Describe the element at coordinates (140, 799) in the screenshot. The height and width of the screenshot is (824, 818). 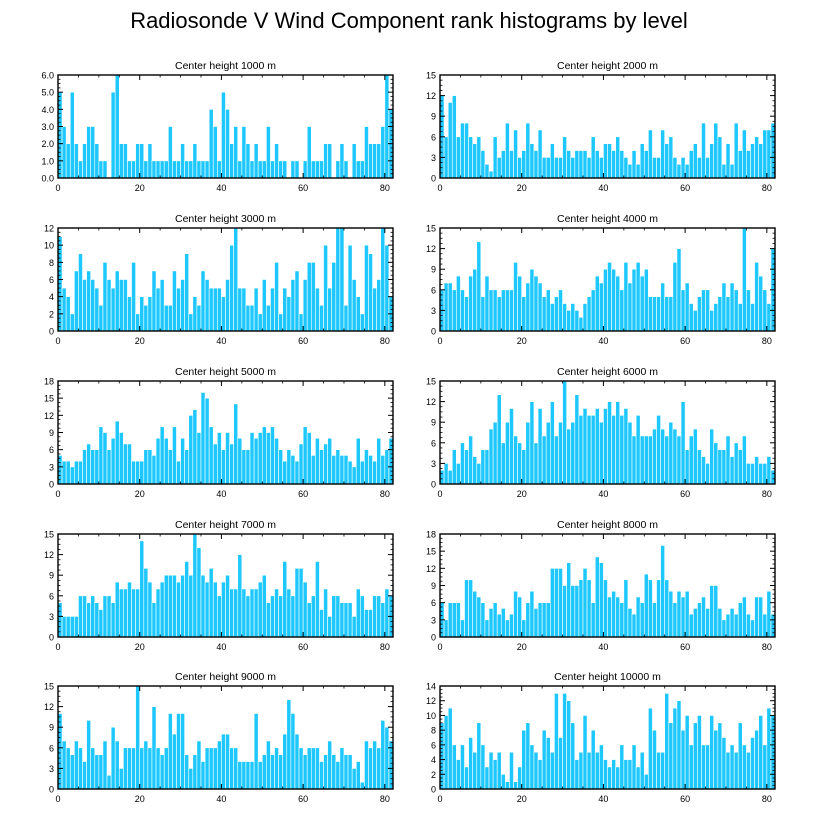
I see `x-tick-label: 20` at that location.